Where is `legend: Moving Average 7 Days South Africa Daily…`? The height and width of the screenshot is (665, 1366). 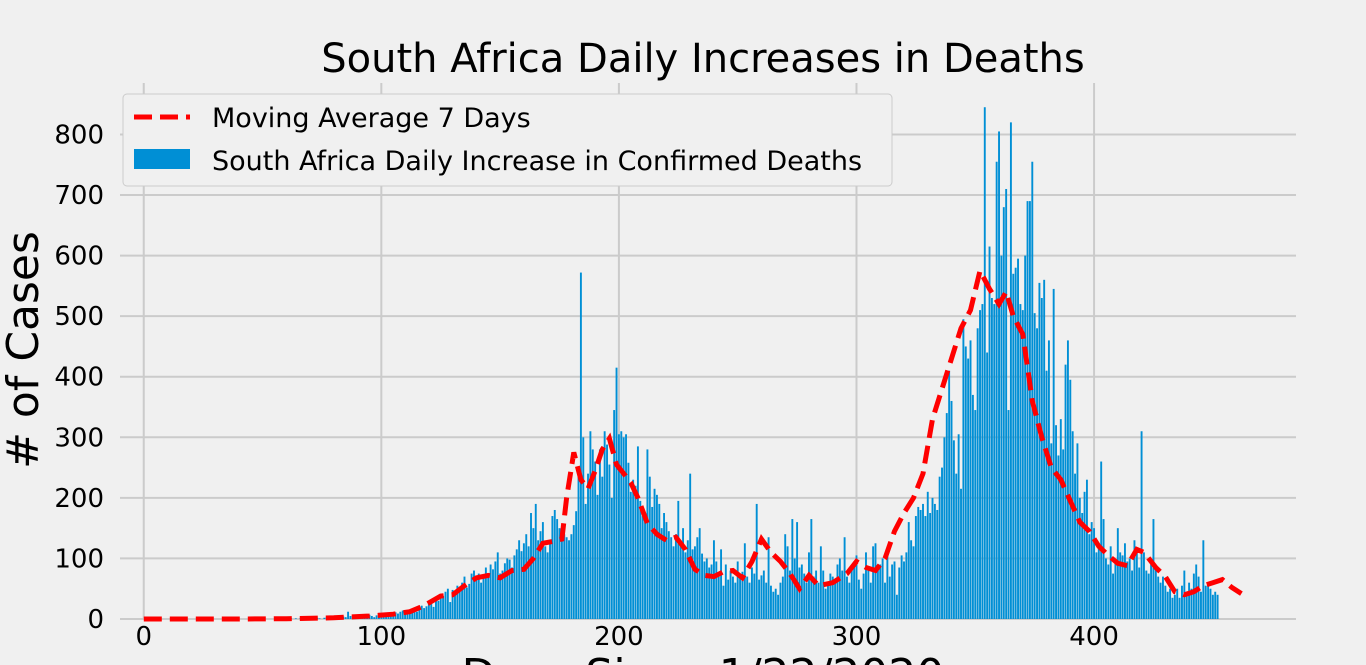 legend: Moving Average 7 Days South Africa Daily… is located at coordinates (507, 140).